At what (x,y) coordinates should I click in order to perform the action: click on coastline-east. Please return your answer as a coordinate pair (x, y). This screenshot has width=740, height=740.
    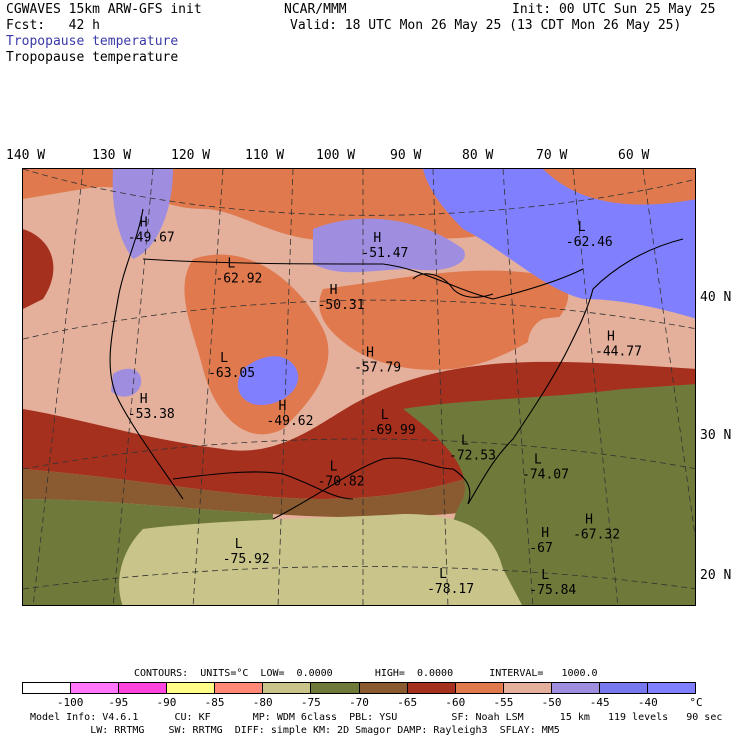
    Looking at the image, I should click on (575, 371).